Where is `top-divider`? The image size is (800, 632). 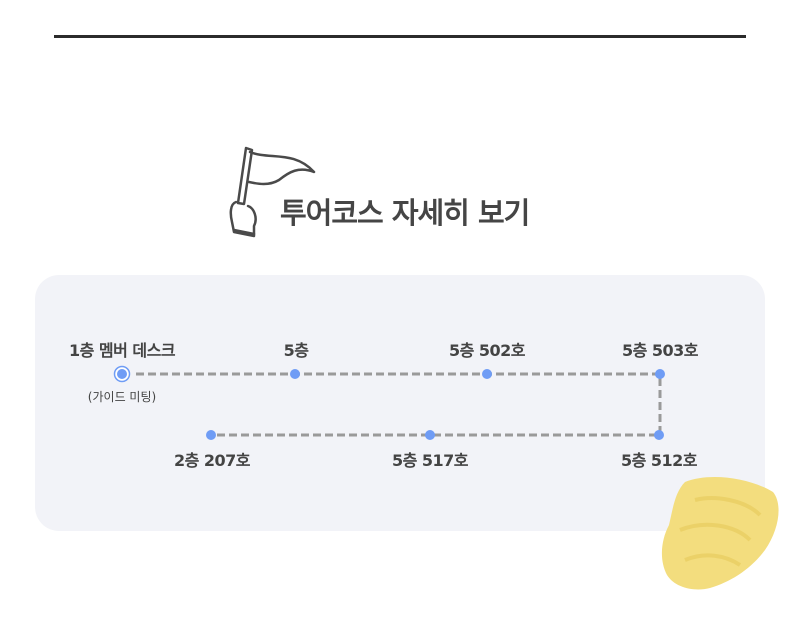
top-divider is located at coordinates (400, 36).